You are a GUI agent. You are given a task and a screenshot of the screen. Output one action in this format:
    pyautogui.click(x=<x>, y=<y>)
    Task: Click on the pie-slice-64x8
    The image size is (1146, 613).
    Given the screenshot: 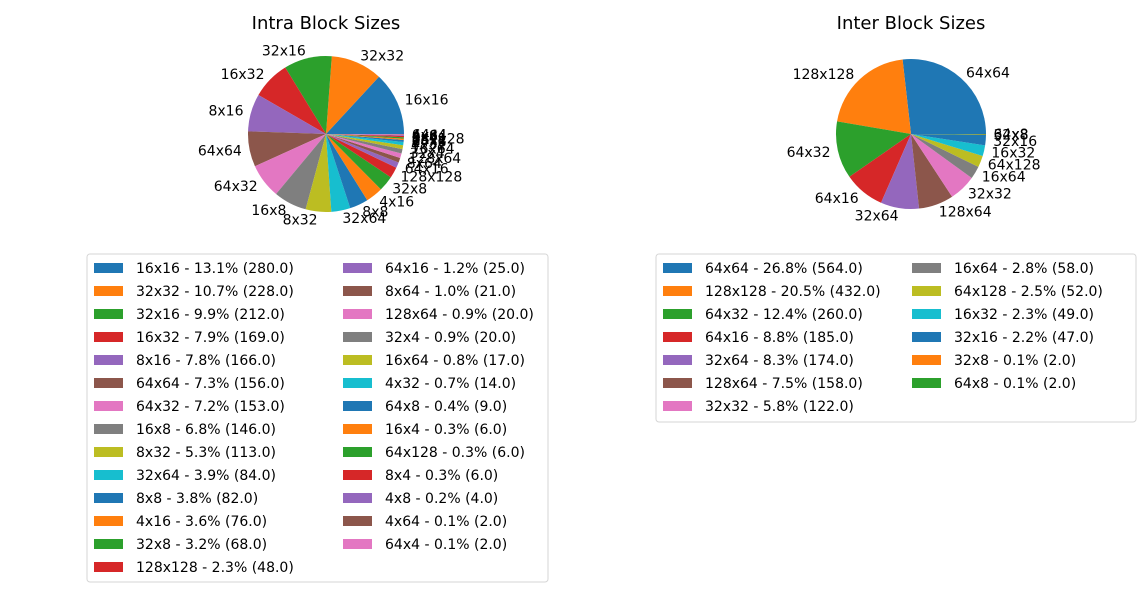 What is the action you would take?
    pyautogui.click(x=365, y=138)
    